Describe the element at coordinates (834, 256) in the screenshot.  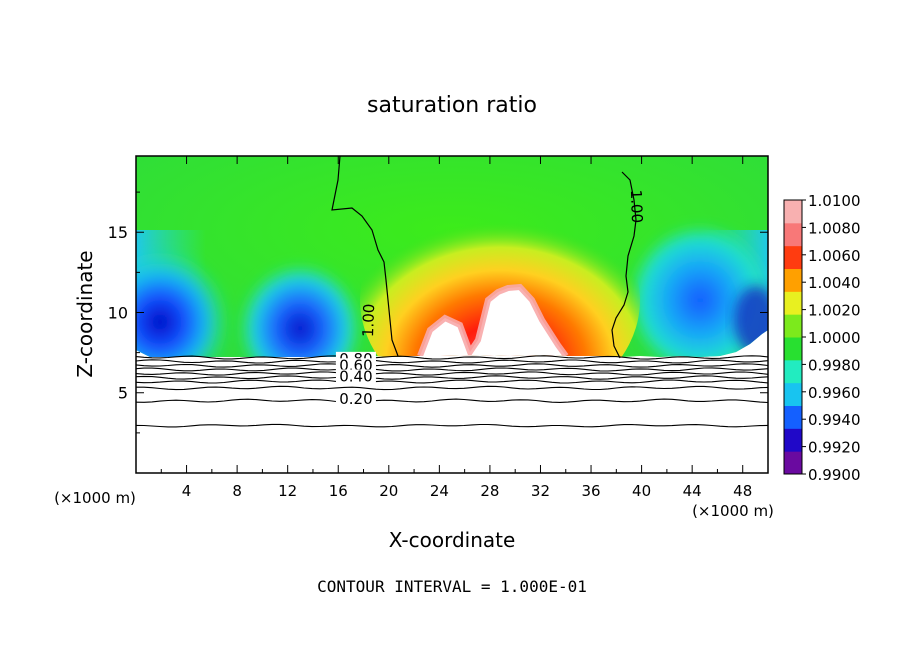
I see `colorbar-label: 1.0060` at that location.